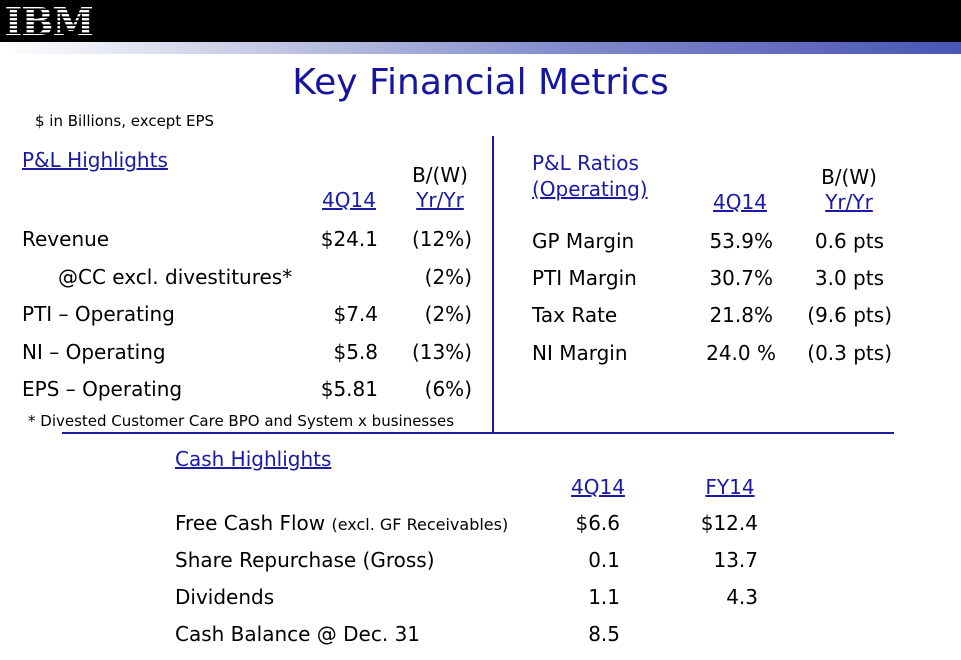  What do you see at coordinates (575, 315) in the screenshot?
I see `ratio-row-label: Tax Rate` at bounding box center [575, 315].